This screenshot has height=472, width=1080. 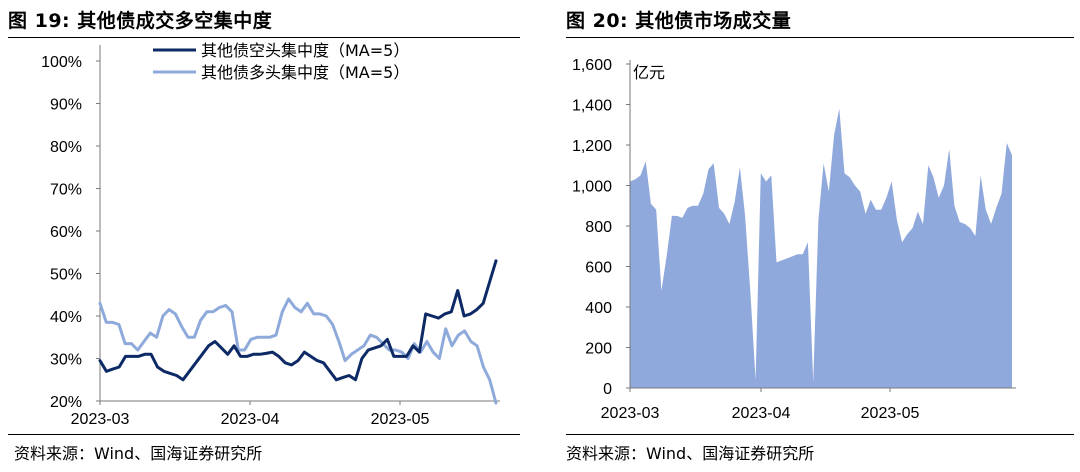 I want to click on right-x-tick-label: 2023-03, so click(x=630, y=413).